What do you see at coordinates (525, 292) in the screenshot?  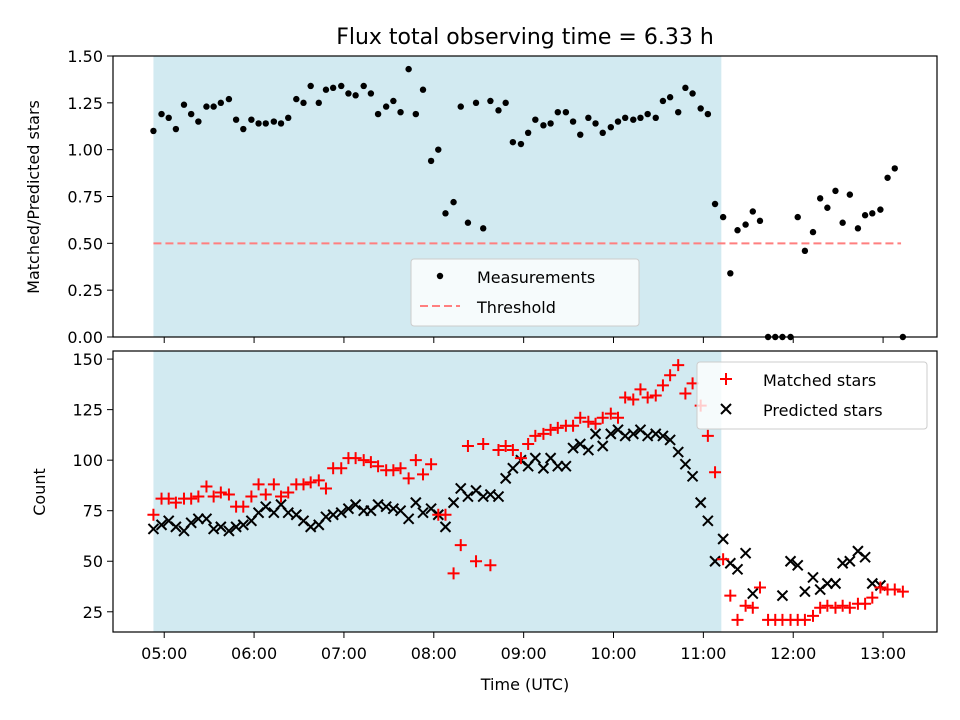 I see `top-legend-box` at bounding box center [525, 292].